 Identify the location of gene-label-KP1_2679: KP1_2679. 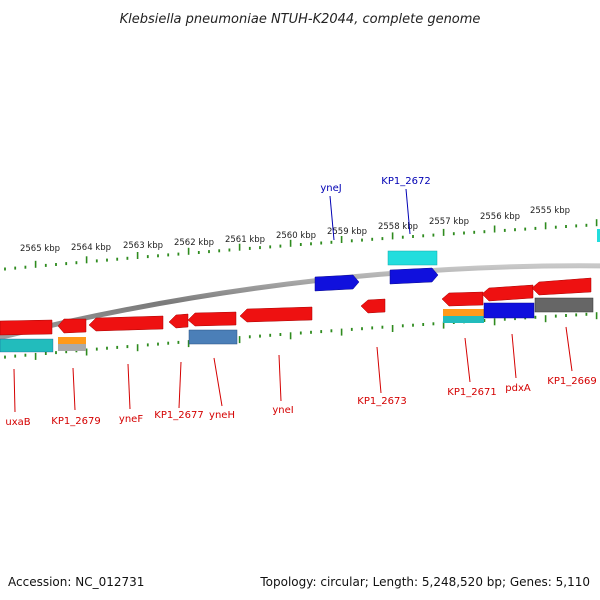
(75, 421).